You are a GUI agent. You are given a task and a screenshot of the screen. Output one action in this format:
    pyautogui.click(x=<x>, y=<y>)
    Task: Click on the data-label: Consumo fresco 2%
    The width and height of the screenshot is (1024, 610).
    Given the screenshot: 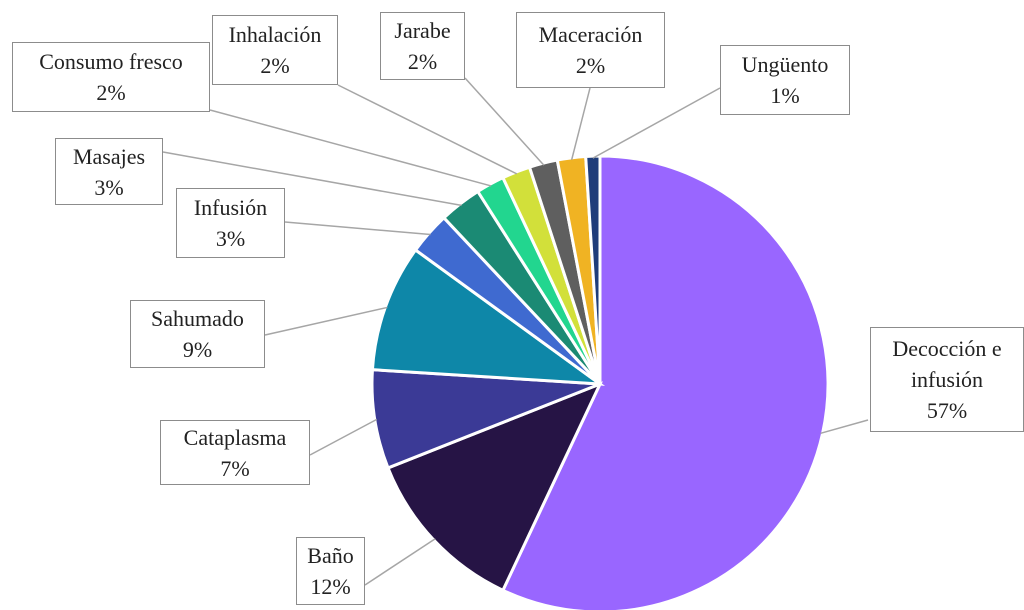 What is the action you would take?
    pyautogui.click(x=111, y=77)
    